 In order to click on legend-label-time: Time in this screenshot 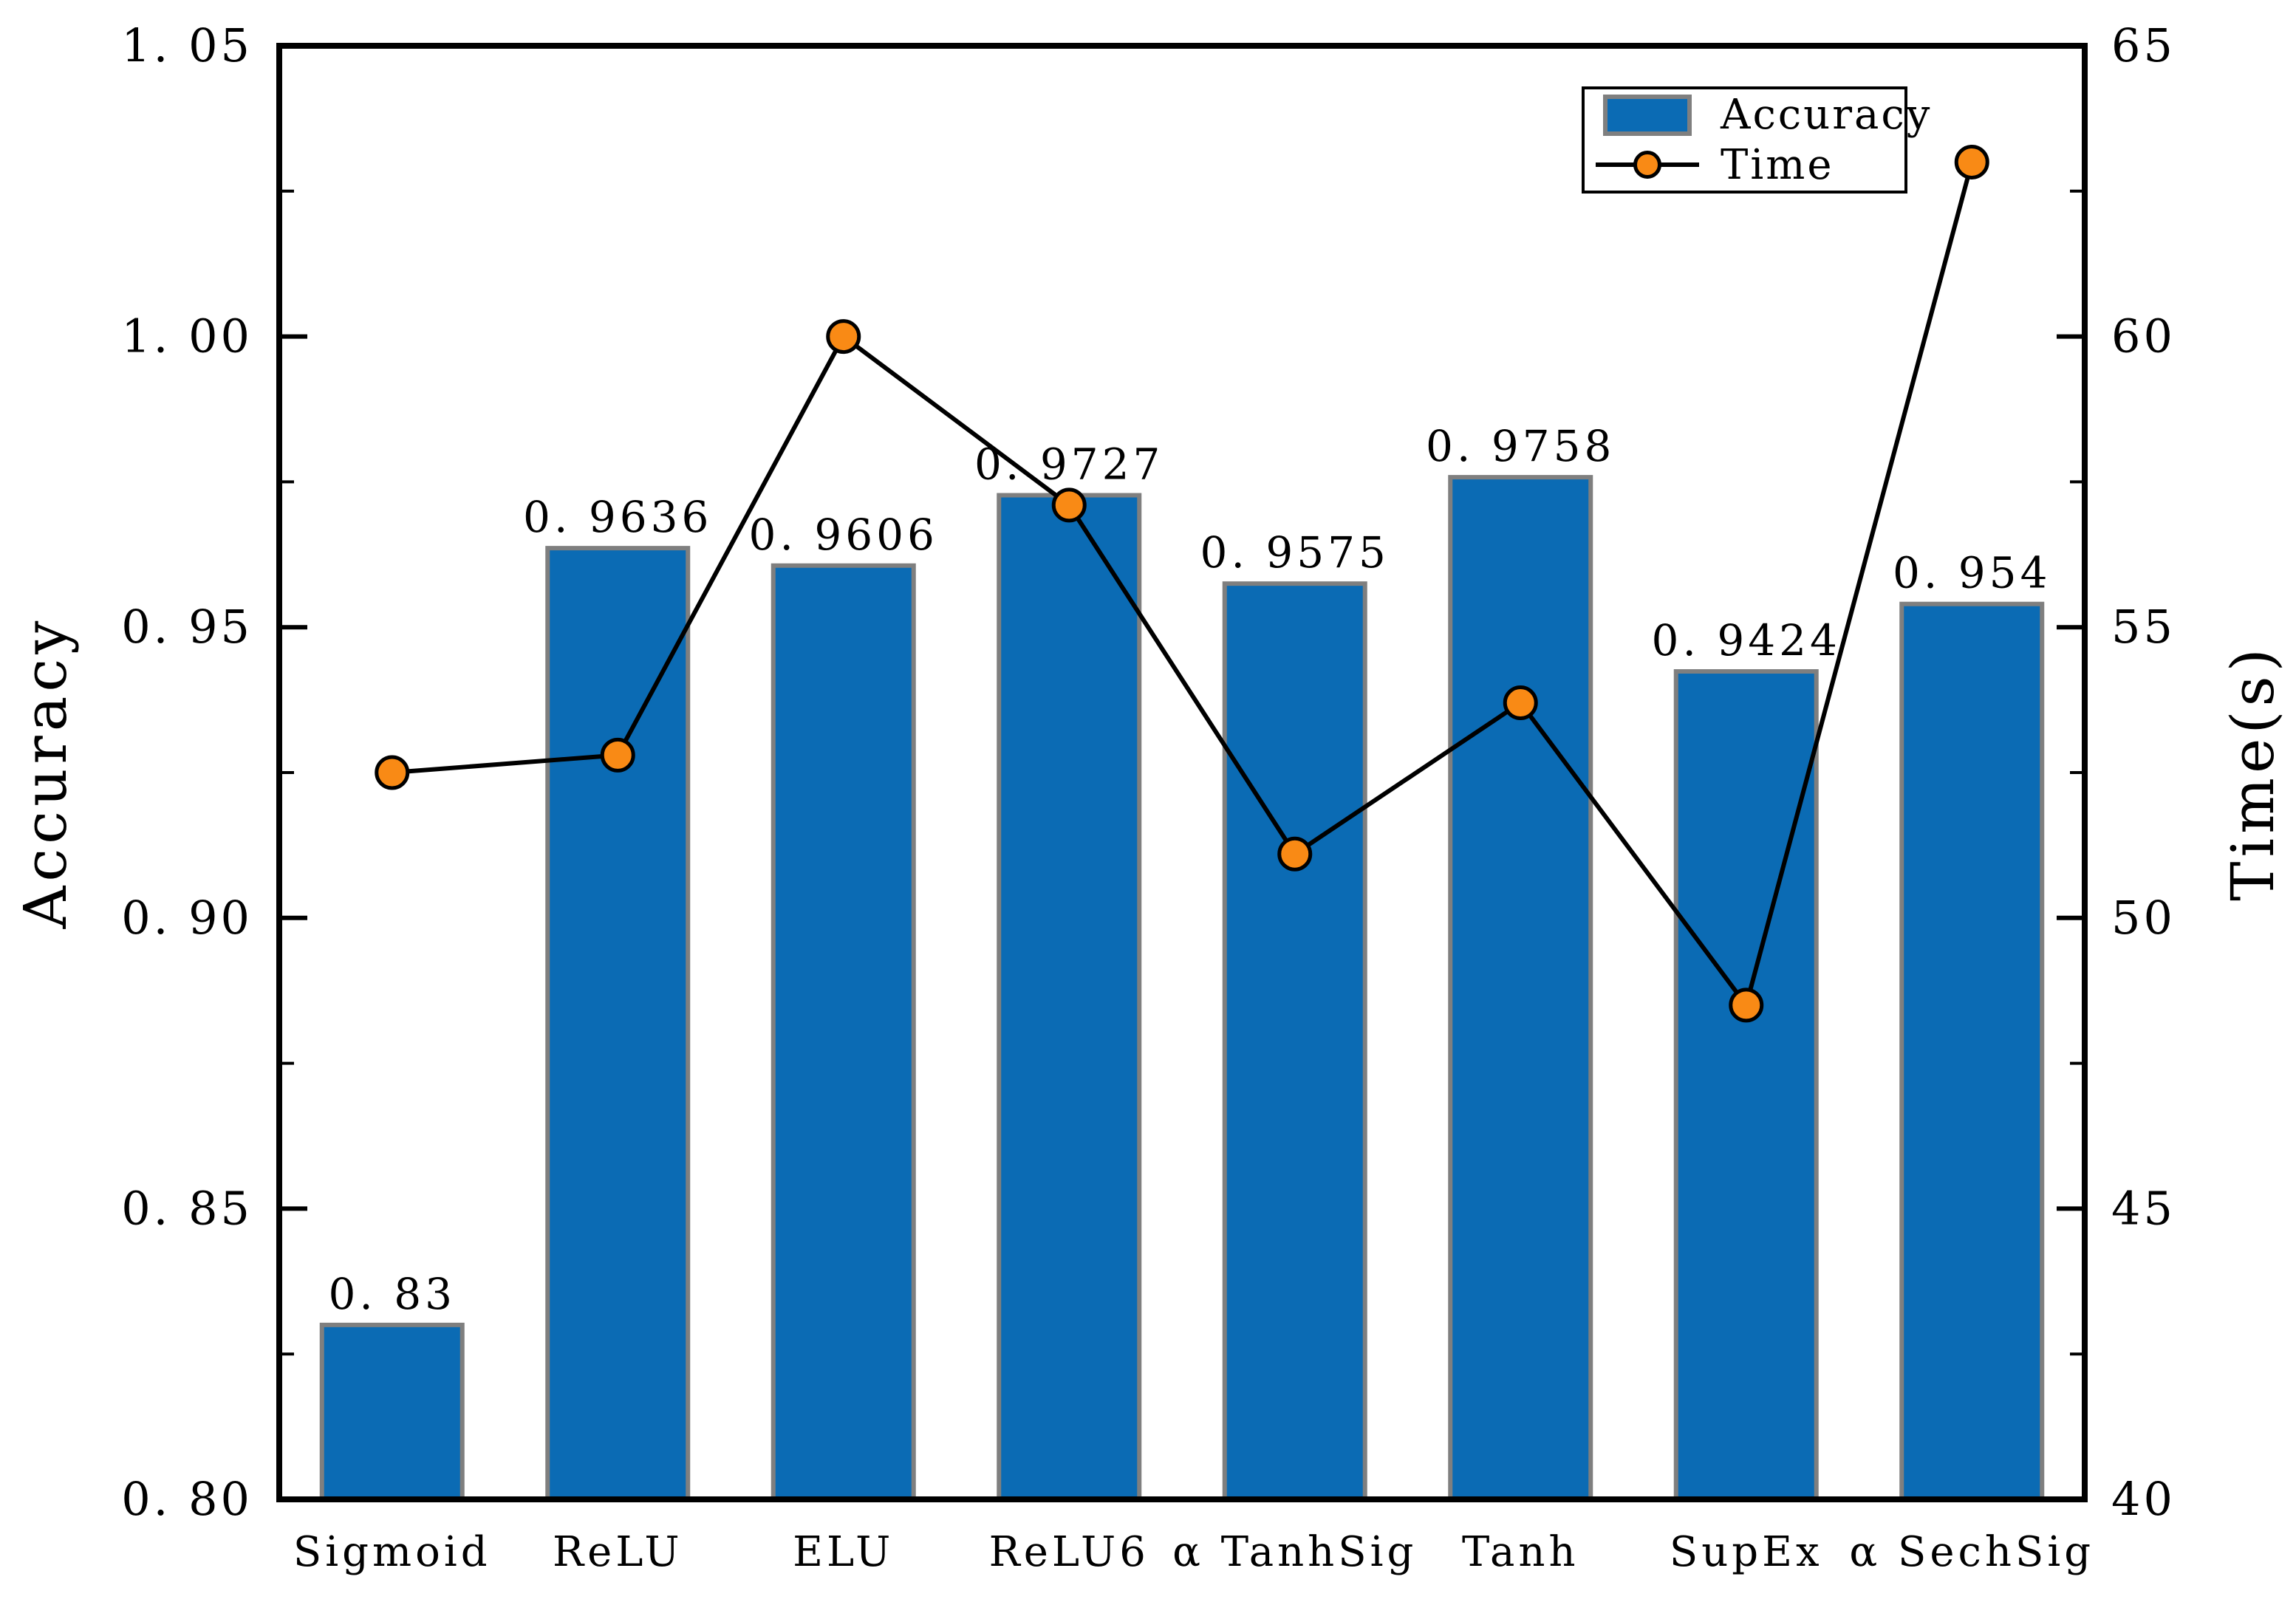, I will do `click(1777, 164)`.